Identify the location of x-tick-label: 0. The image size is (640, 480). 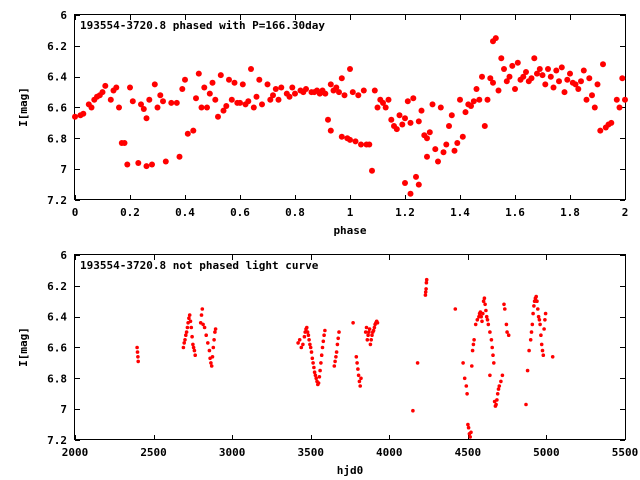
(75, 212).